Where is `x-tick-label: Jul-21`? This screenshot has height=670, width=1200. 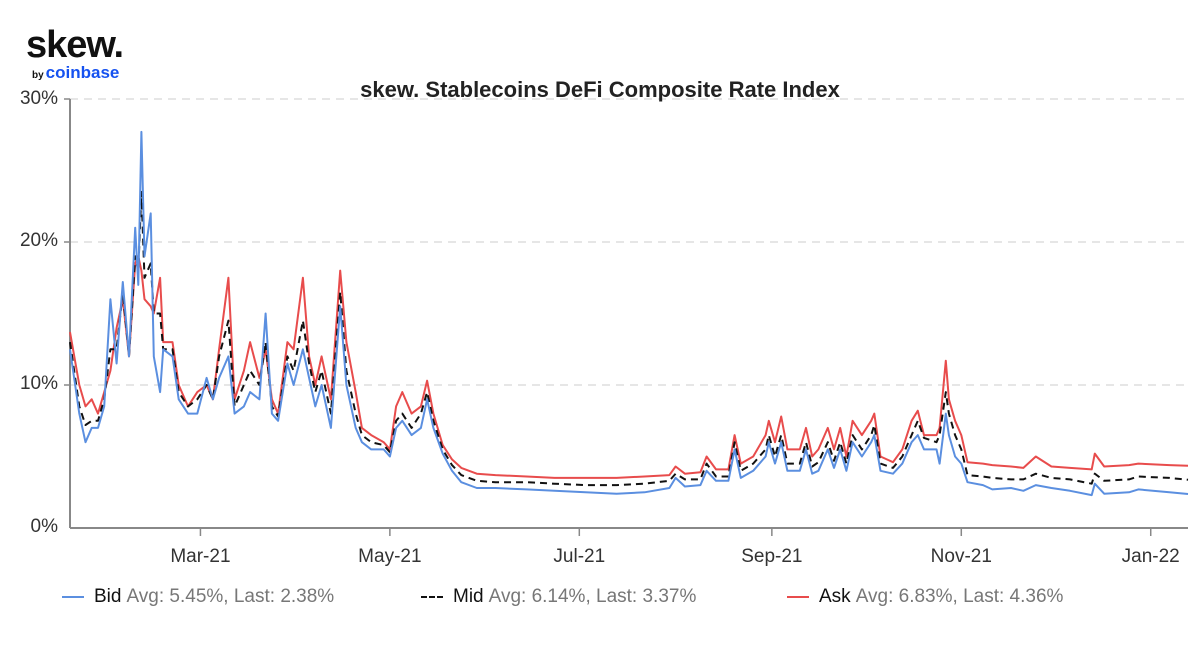 x-tick-label: Jul-21 is located at coordinates (579, 556).